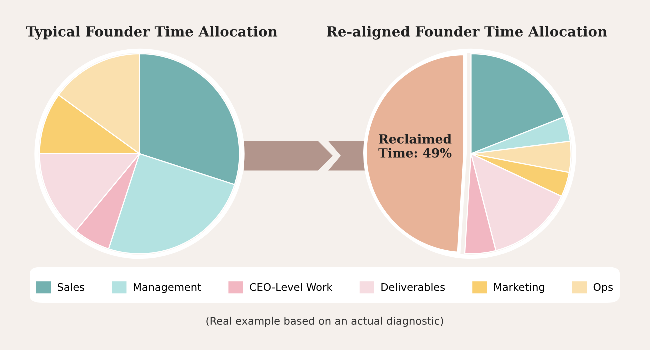 This screenshot has width=650, height=350. Describe the element at coordinates (71, 287) in the screenshot. I see `legend-label: Sales` at that location.